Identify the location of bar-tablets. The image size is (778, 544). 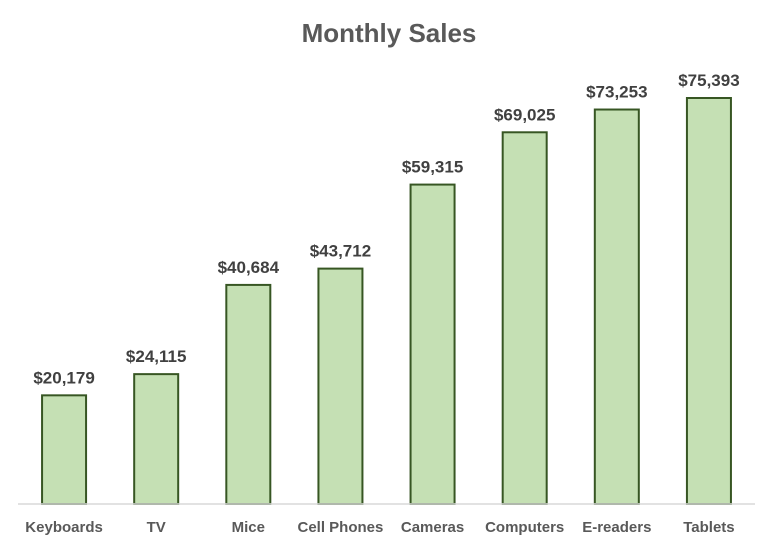
(708, 301).